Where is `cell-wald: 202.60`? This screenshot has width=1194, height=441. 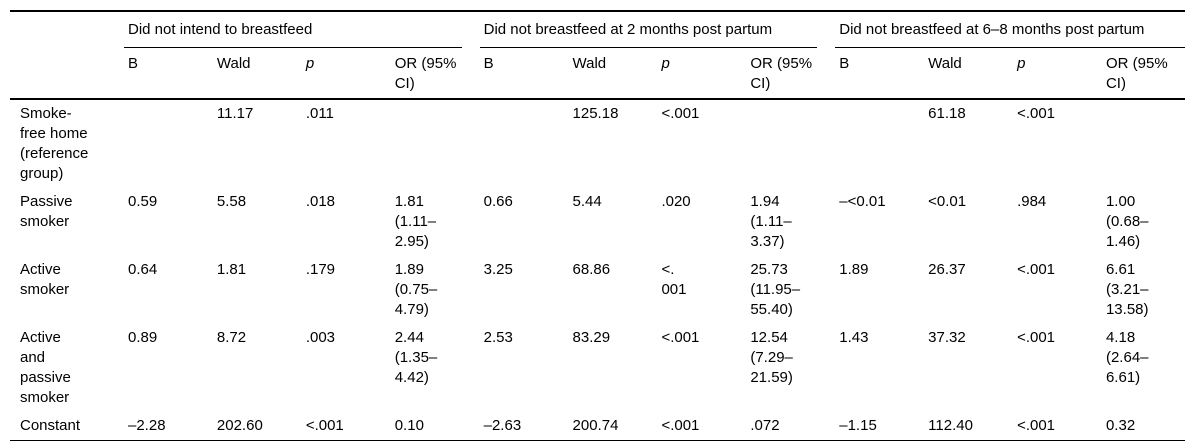
cell-wald: 202.60 is located at coordinates (239, 425).